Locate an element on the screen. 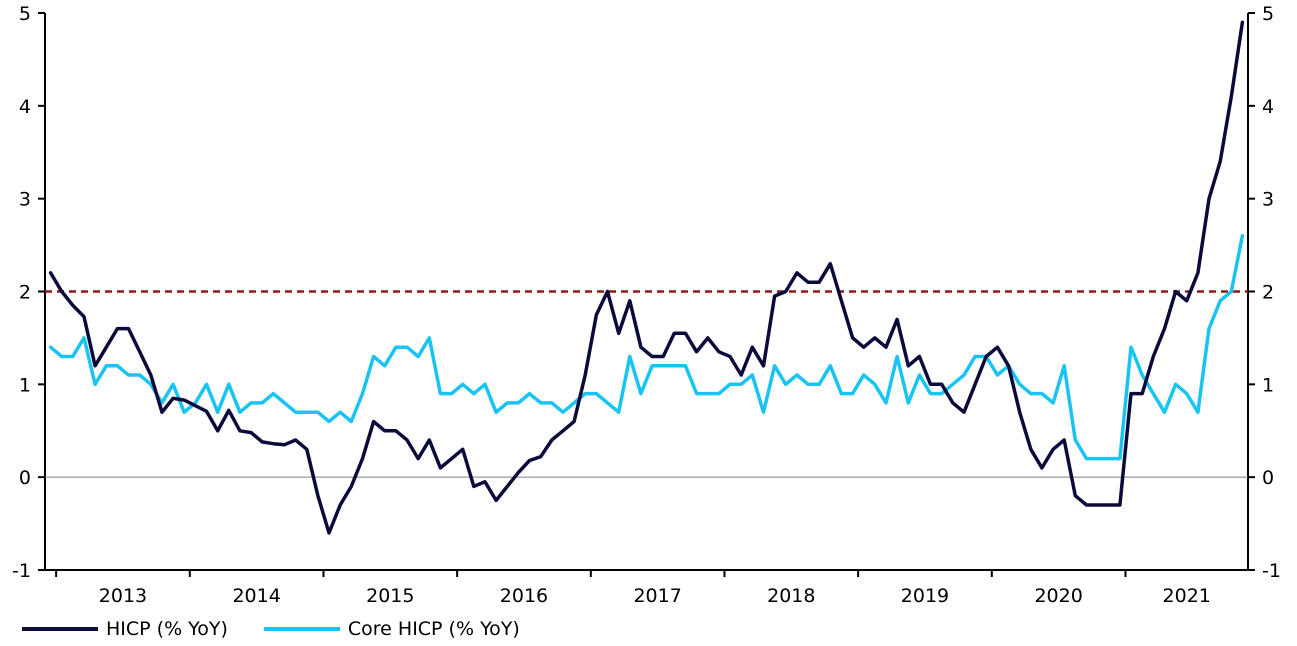 The height and width of the screenshot is (646, 1297). y-tick-label-left: 4 is located at coordinates (25, 107).